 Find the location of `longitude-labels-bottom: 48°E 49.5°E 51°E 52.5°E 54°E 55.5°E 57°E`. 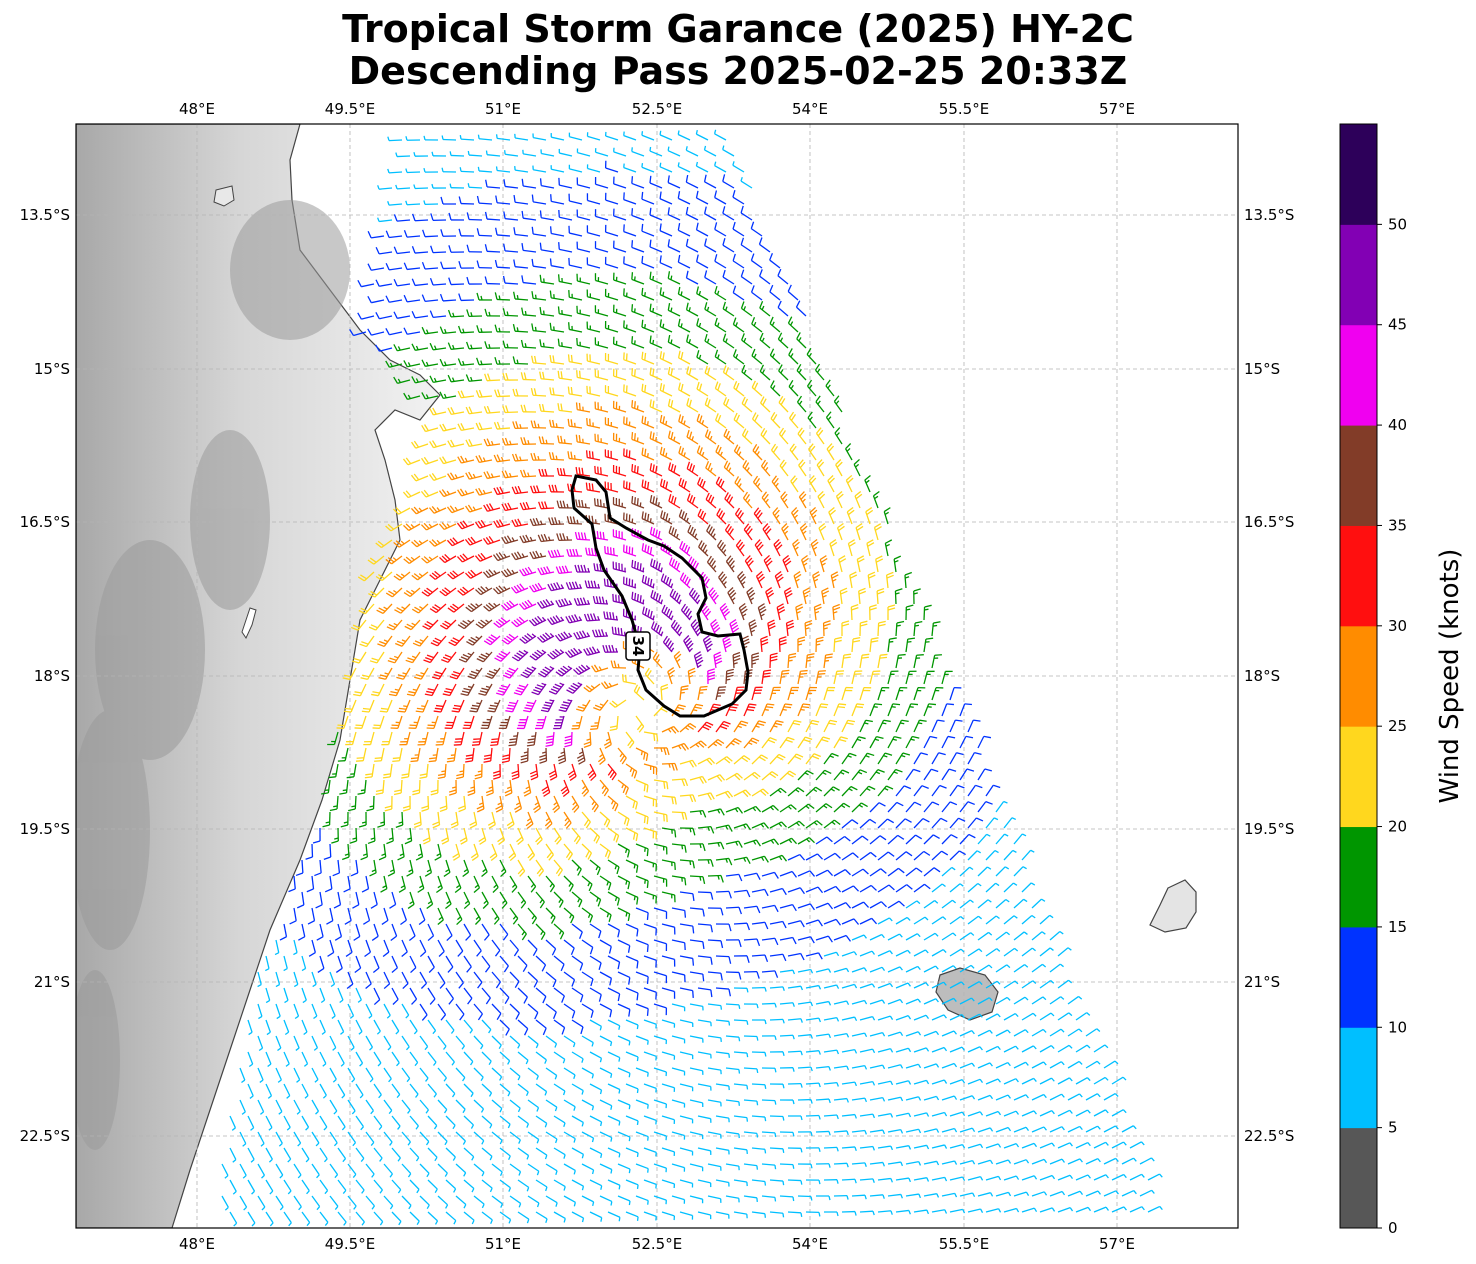

longitude-labels-bottom: 48°E 49.5°E 51°E 52.5°E 54°E 55.5°E 57°E is located at coordinates (657, 1244).